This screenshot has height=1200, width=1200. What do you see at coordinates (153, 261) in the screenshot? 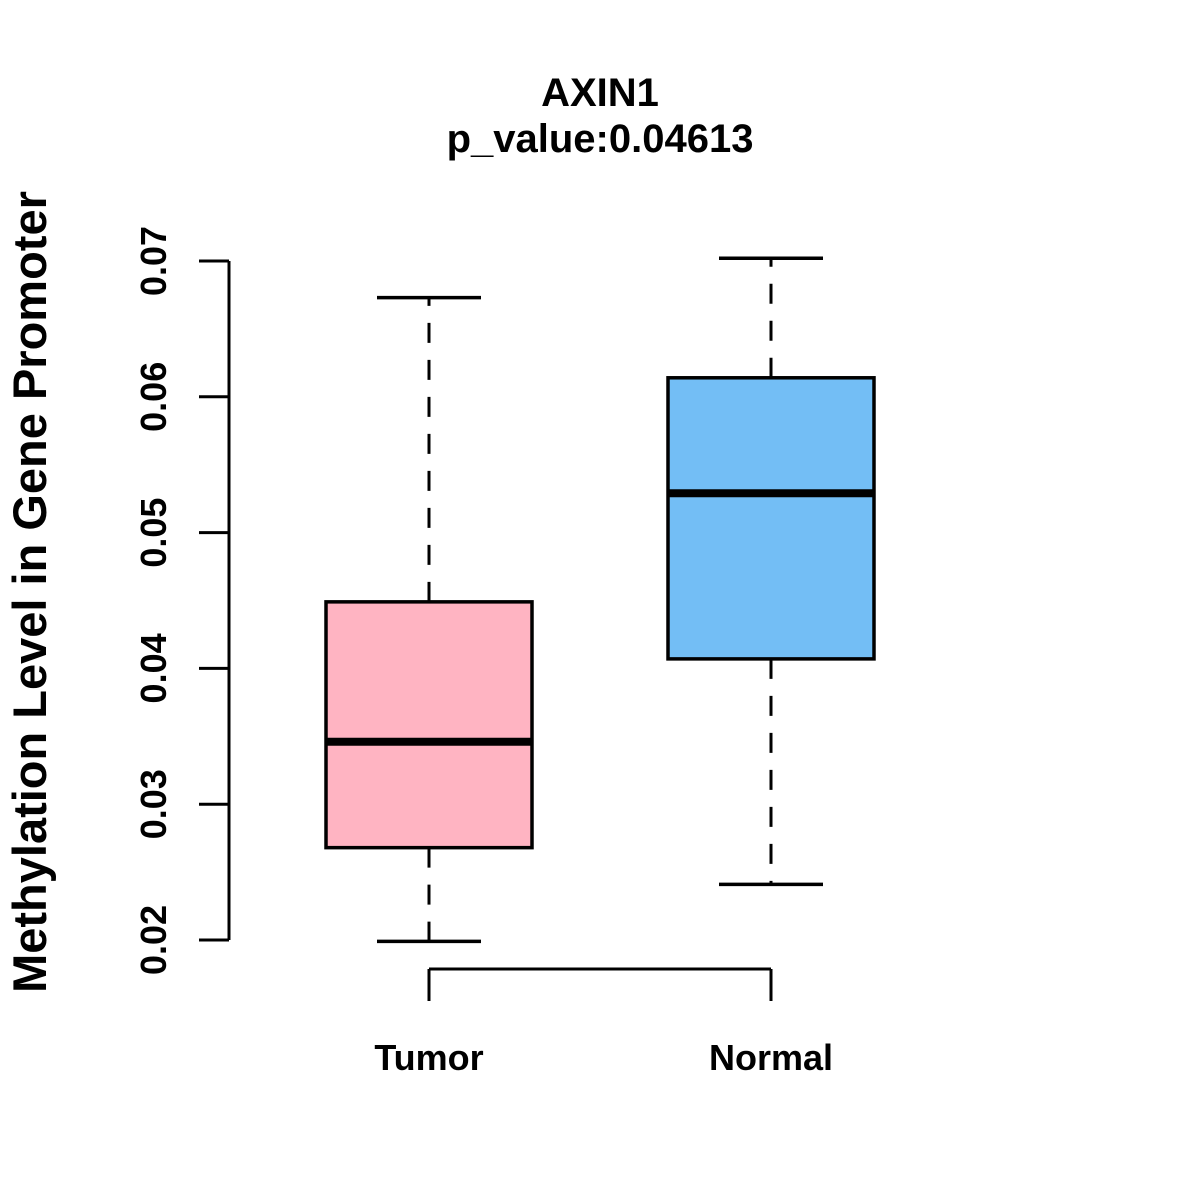
I see `y-axis-tick-label: 0.07` at bounding box center [153, 261].